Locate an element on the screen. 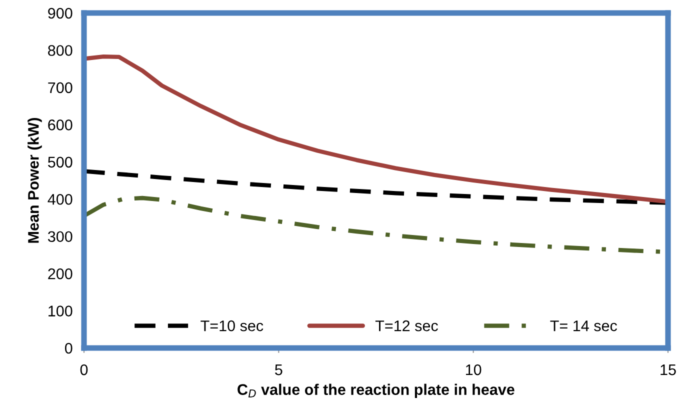 The width and height of the screenshot is (684, 417). x-tick-label: 5 is located at coordinates (278, 370).